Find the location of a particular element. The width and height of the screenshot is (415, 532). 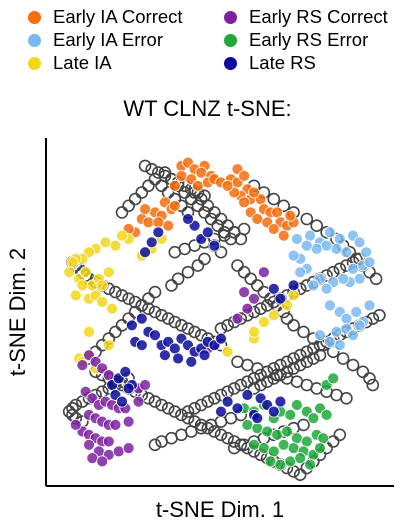

y-axis-label: t-SNE Dim. 2 is located at coordinates (17, 312).